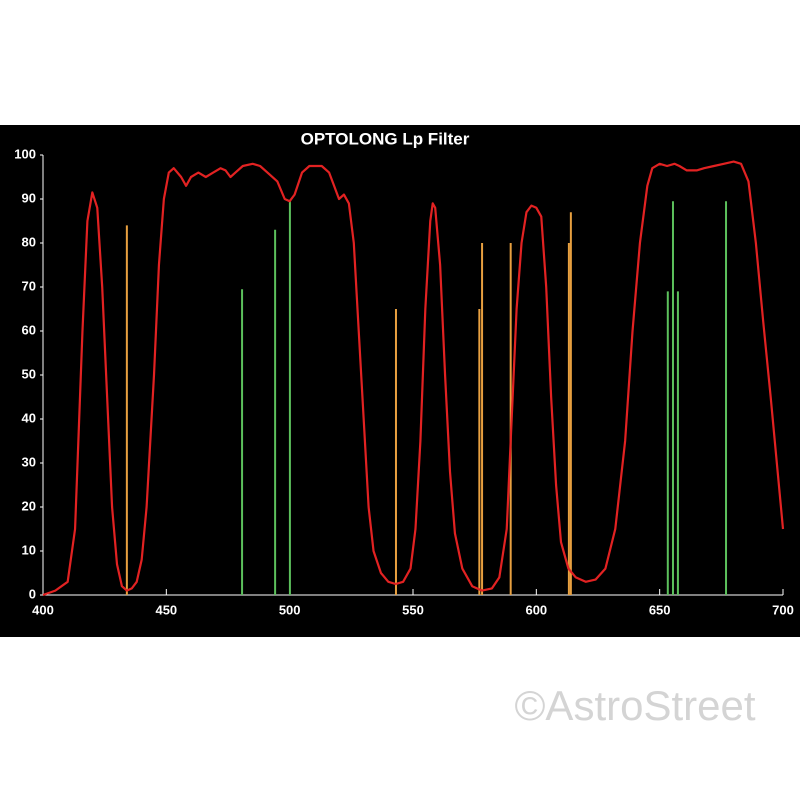  I want to click on x-tick-label: 650, so click(660, 609).